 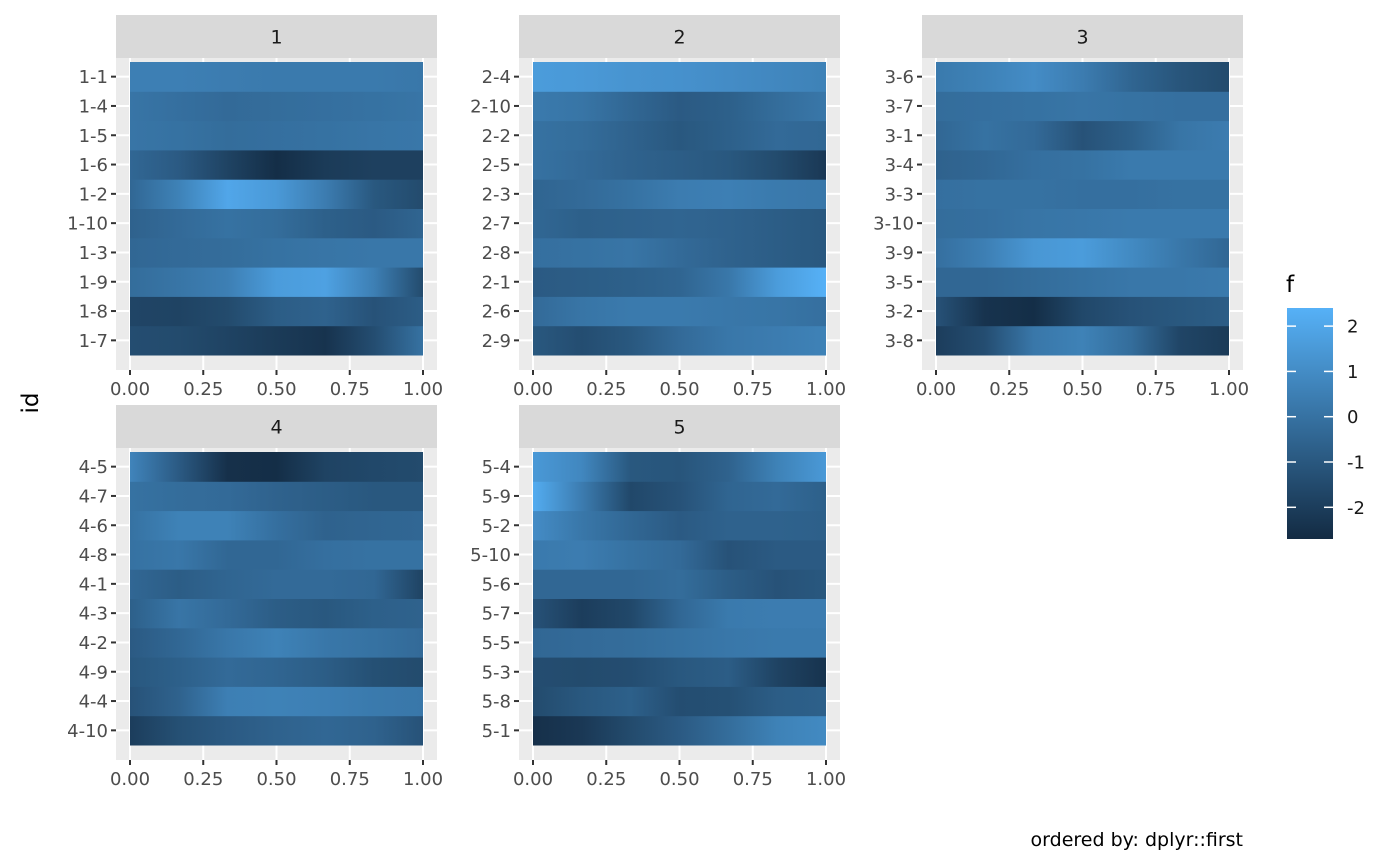 What do you see at coordinates (93, 106) in the screenshot?
I see `y-tick-label: 1-4` at bounding box center [93, 106].